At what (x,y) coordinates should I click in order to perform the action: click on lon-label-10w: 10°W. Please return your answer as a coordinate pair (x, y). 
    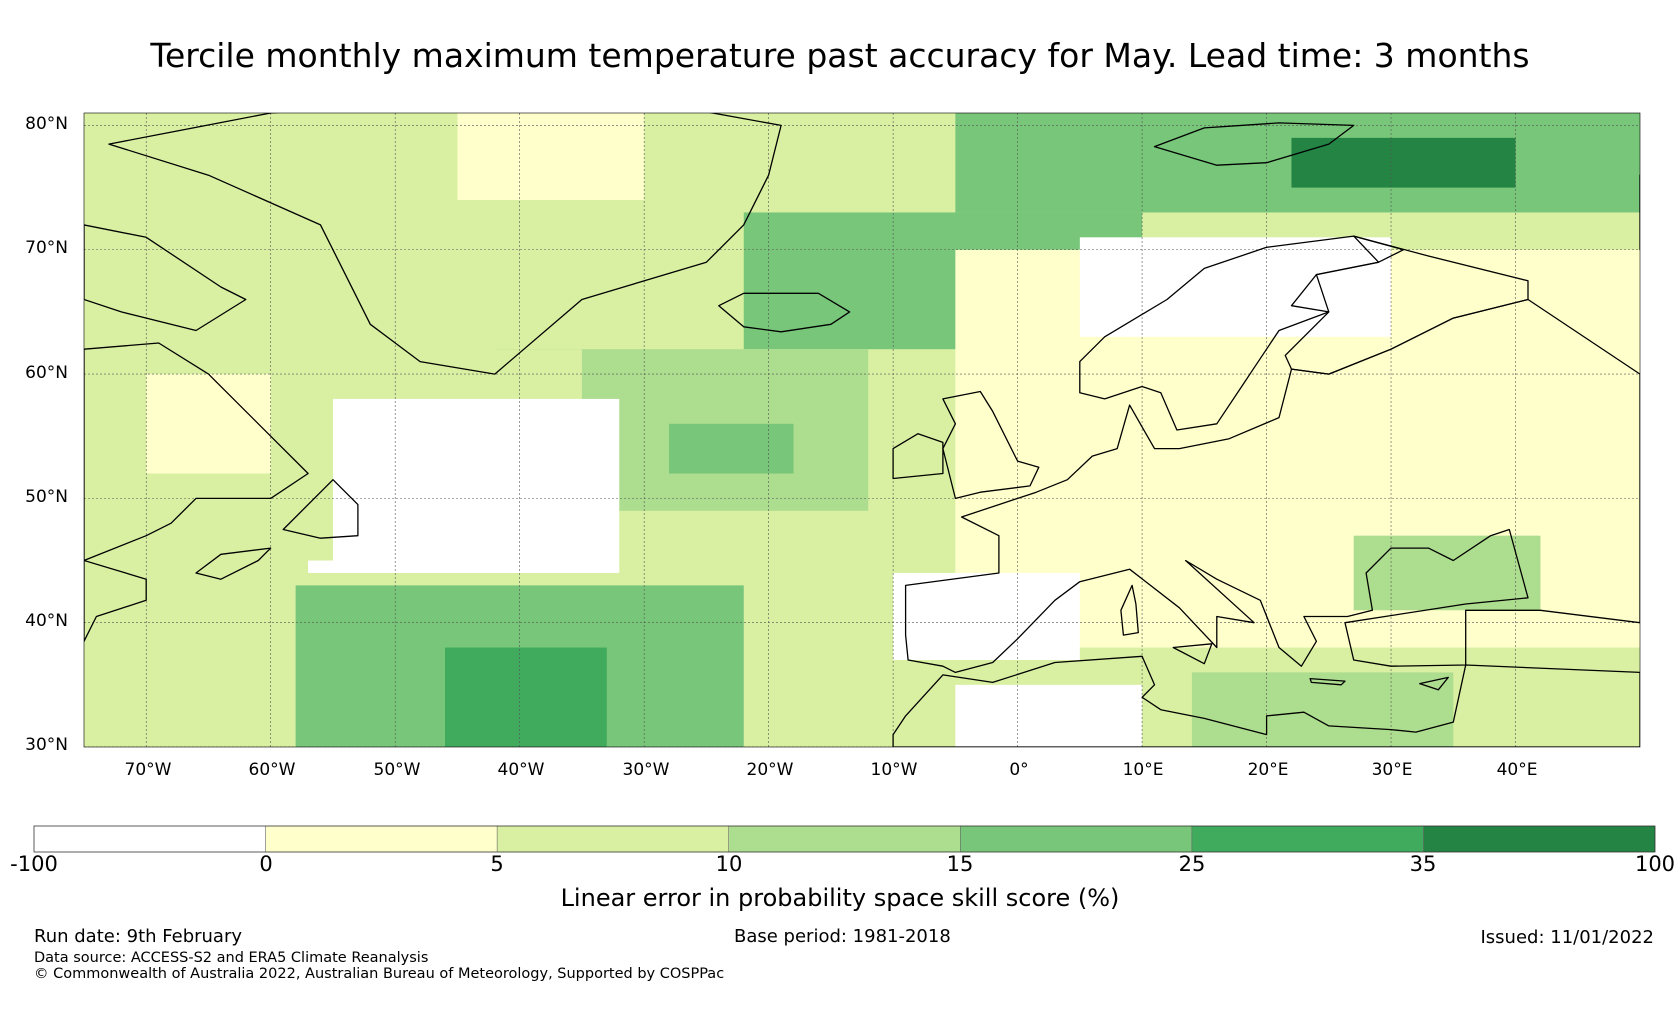
    Looking at the image, I should click on (894, 770).